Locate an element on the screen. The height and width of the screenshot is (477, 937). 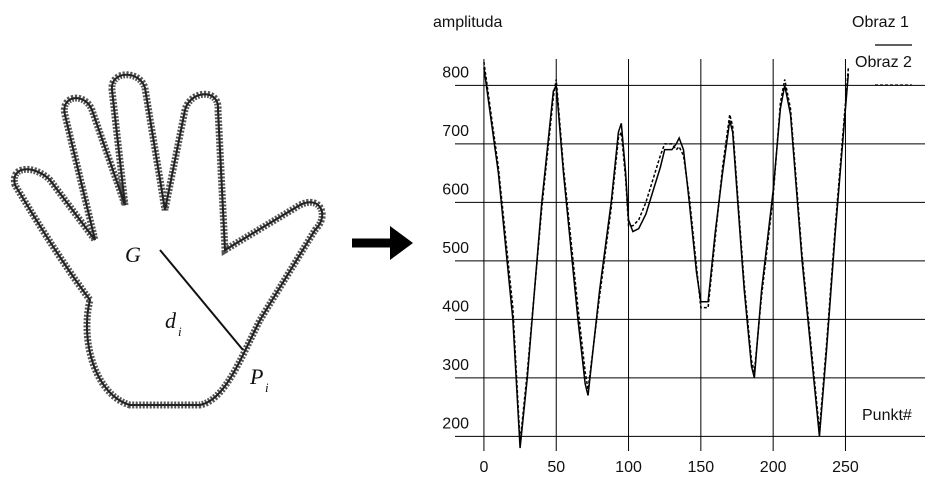
point-label: P is located at coordinates (256, 376).